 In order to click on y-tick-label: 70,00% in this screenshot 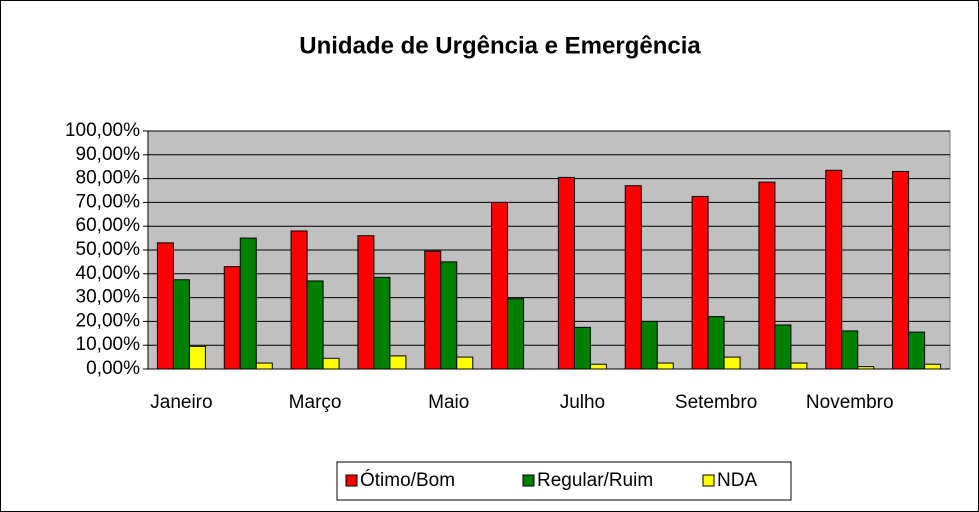, I will do `click(108, 201)`.